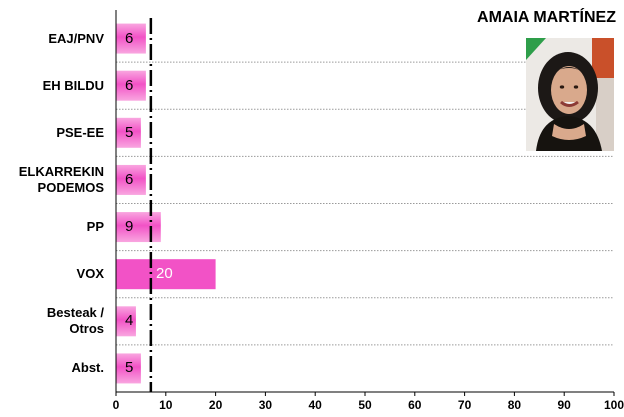 The width and height of the screenshot is (624, 417). What do you see at coordinates (570, 94) in the screenshot?
I see `portrait-photo` at bounding box center [570, 94].